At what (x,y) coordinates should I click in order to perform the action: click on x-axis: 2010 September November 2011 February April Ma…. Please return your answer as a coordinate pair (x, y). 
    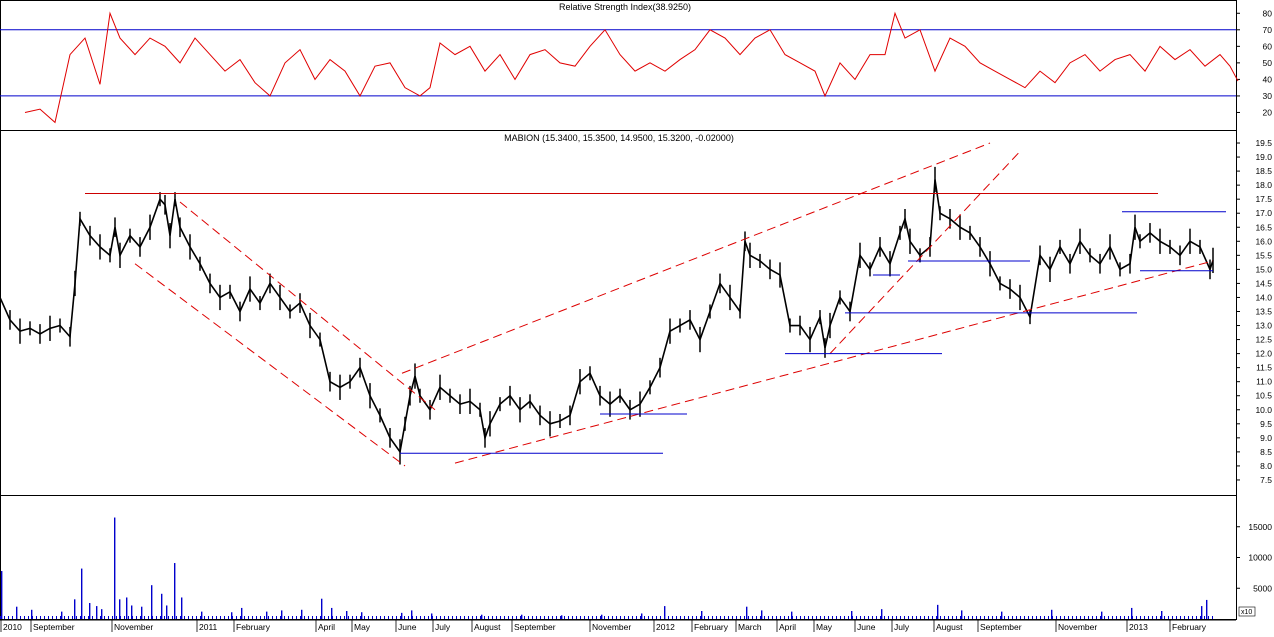
    Looking at the image, I should click on (618, 625).